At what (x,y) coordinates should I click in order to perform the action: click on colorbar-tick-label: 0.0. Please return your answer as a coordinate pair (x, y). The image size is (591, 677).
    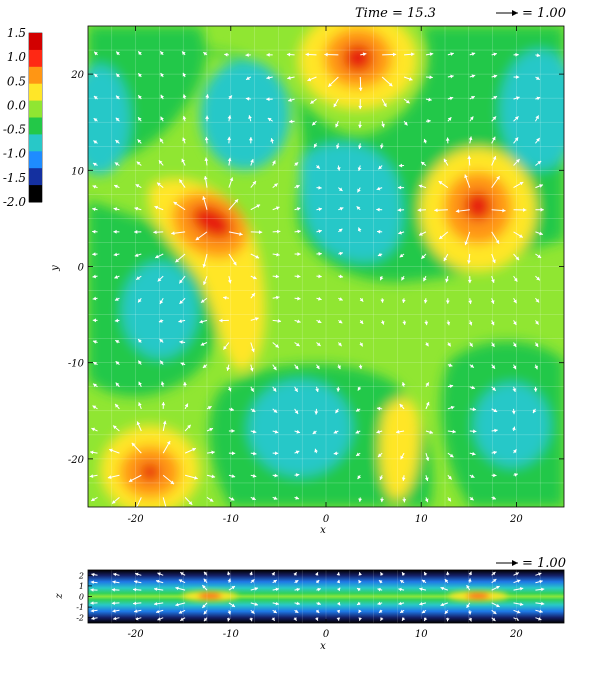
    Looking at the image, I should click on (16, 105).